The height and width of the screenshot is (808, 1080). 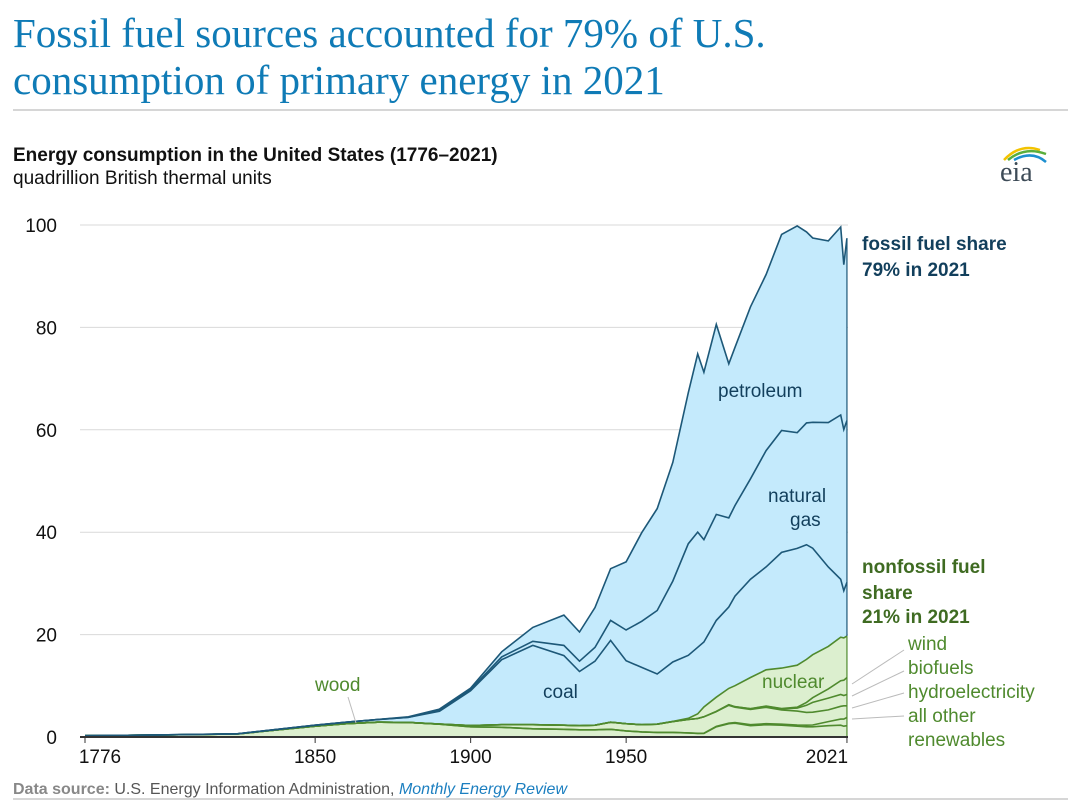 What do you see at coordinates (887, 593) in the screenshot?
I see `label-nonfossil-share-2: share` at bounding box center [887, 593].